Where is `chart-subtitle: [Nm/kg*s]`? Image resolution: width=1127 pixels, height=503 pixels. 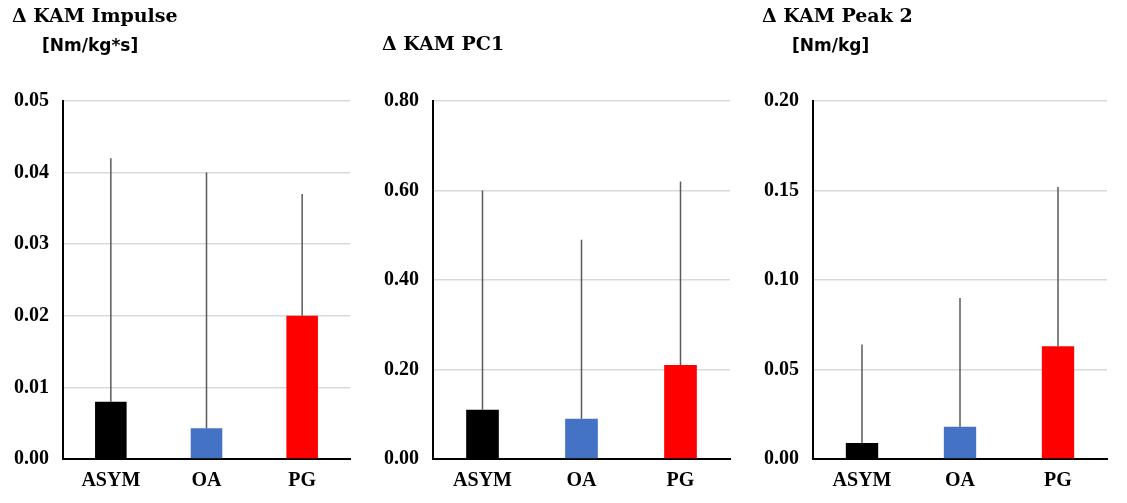 chart-subtitle: [Nm/kg*s] is located at coordinates (90, 45).